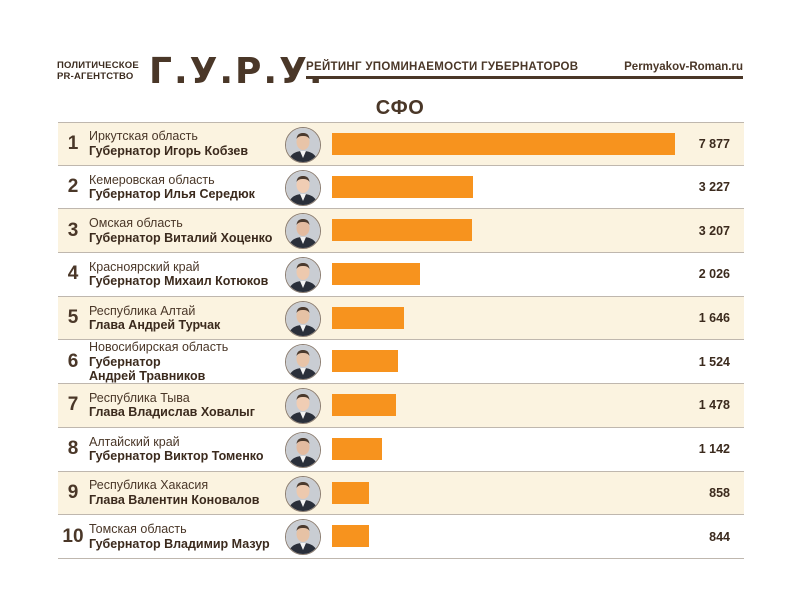 The width and height of the screenshot is (800, 609). Describe the element at coordinates (136, 223) in the screenshot. I see `region-name: Омская область` at that location.